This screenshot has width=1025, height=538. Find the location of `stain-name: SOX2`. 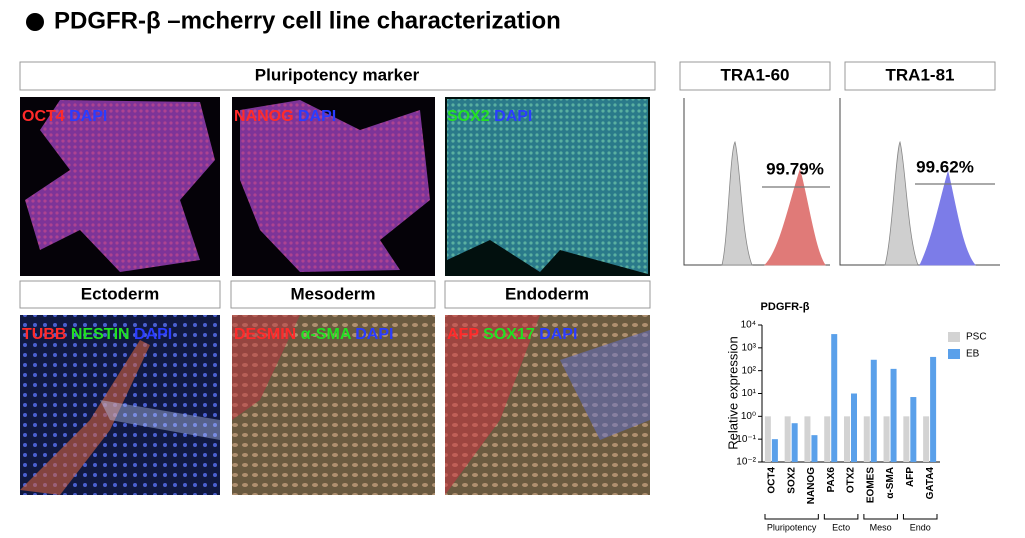

stain-name: SOX2 is located at coordinates (470, 116).